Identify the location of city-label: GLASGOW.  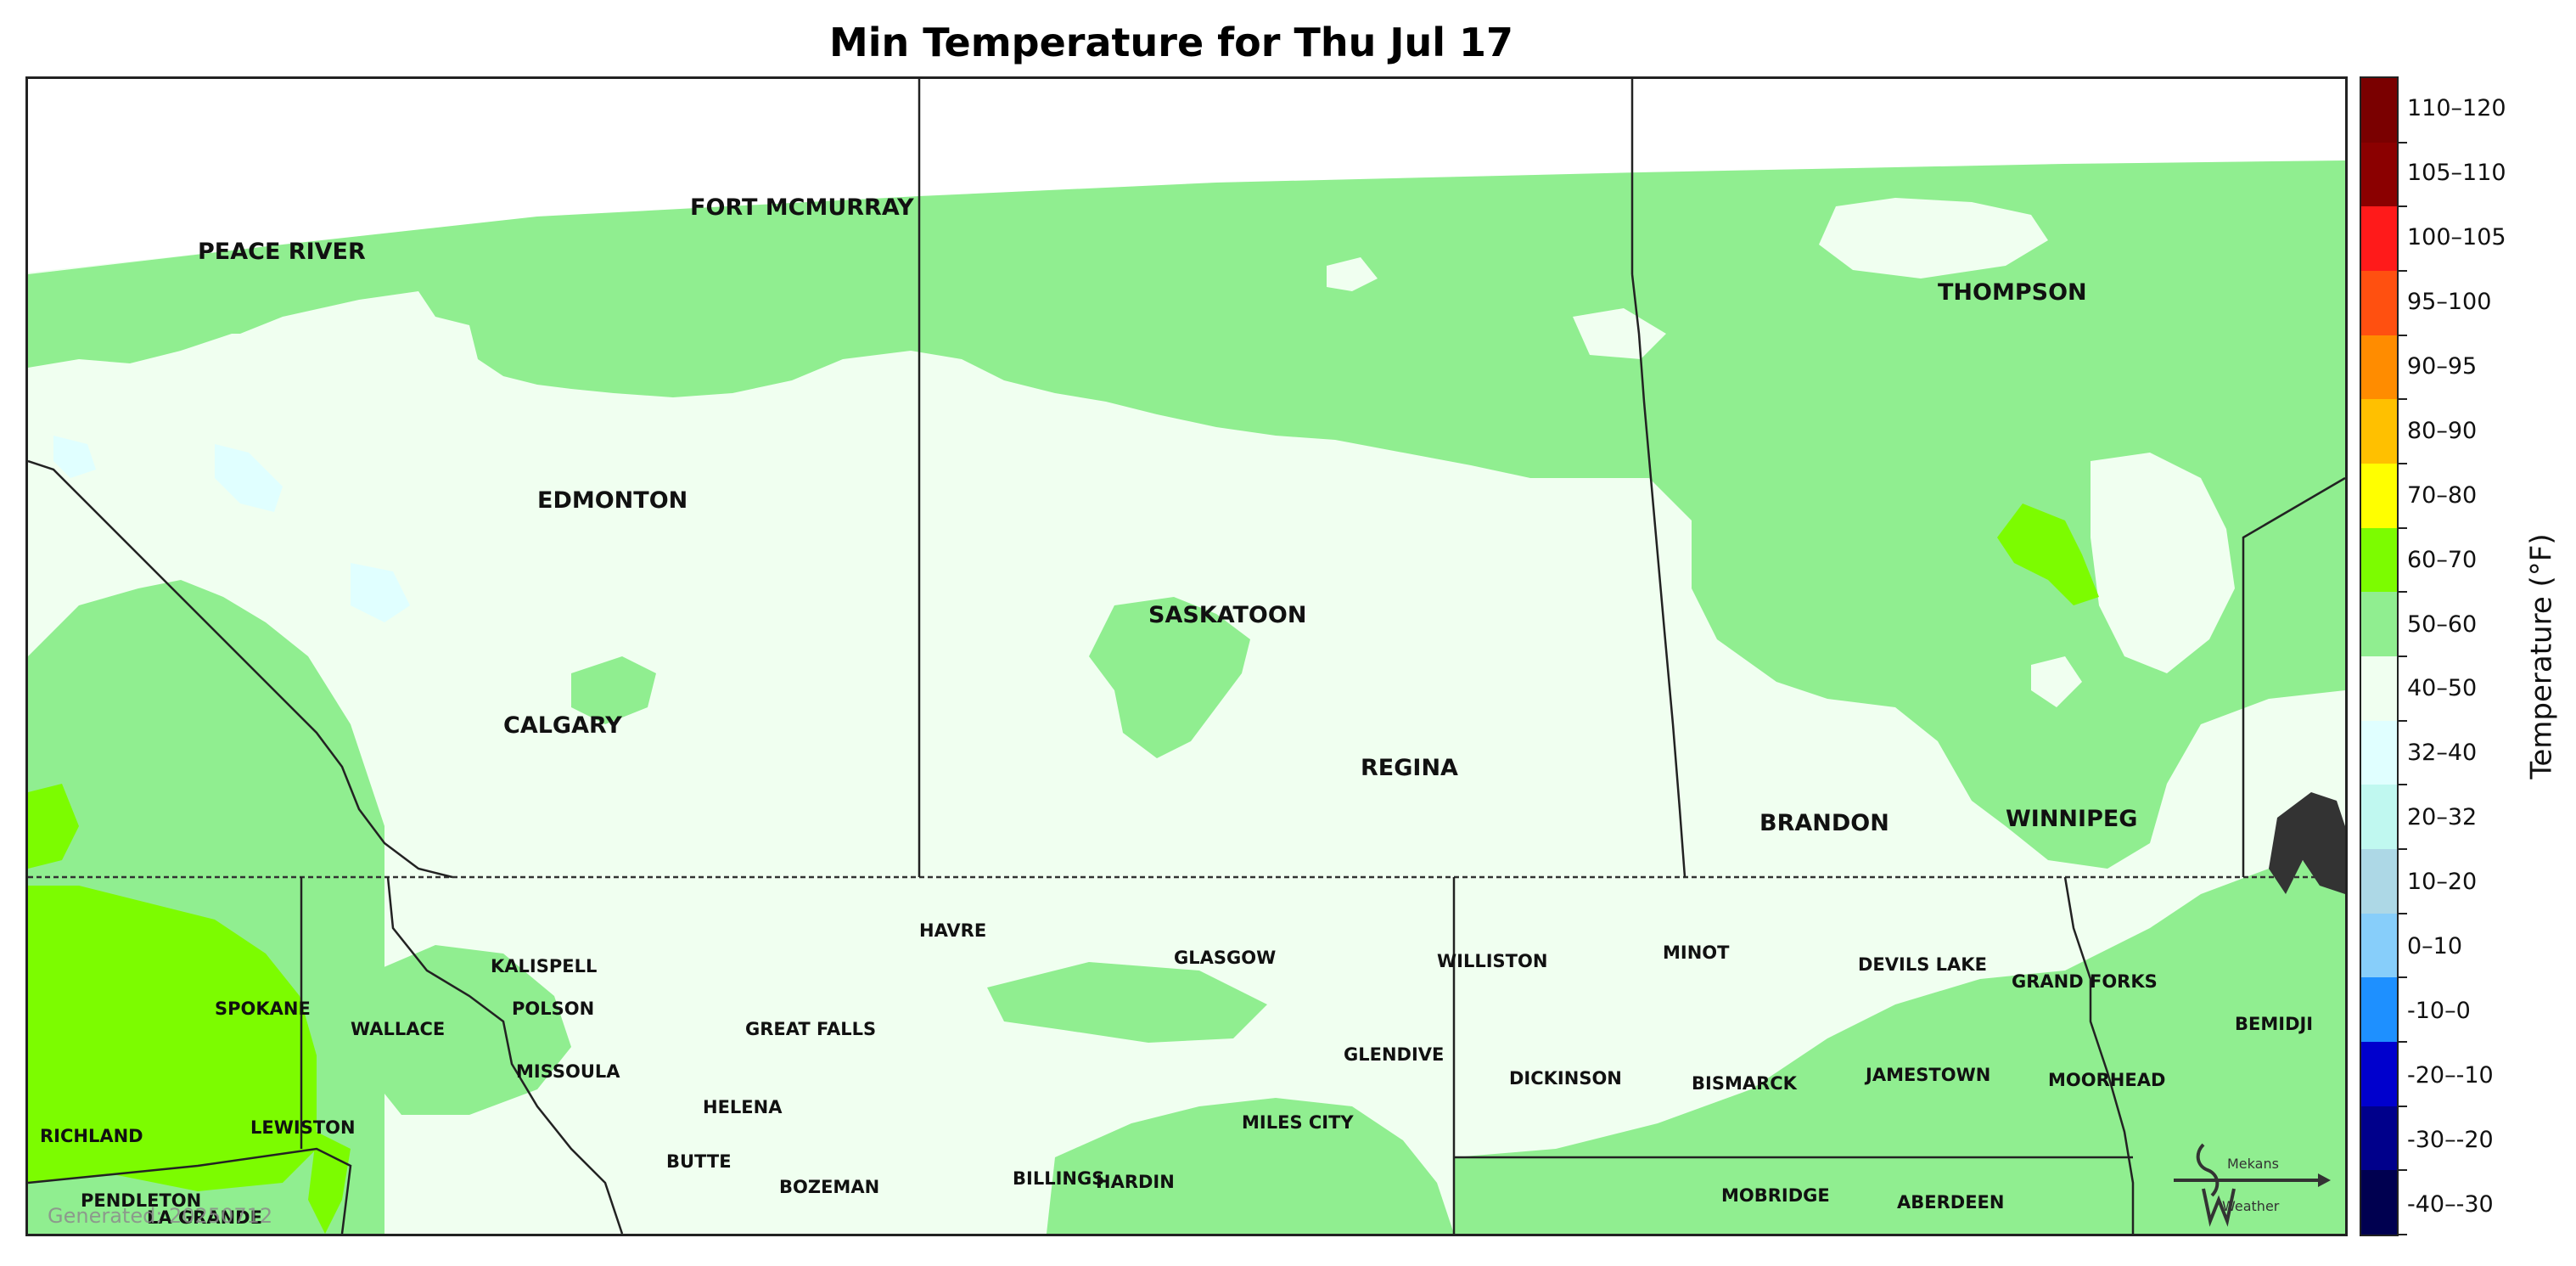
(1225, 958).